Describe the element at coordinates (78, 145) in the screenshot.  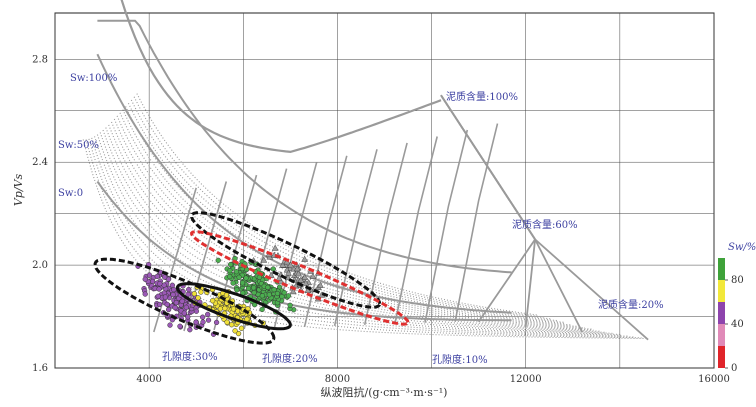
I see `sw-label-50: Sw:50%` at that location.